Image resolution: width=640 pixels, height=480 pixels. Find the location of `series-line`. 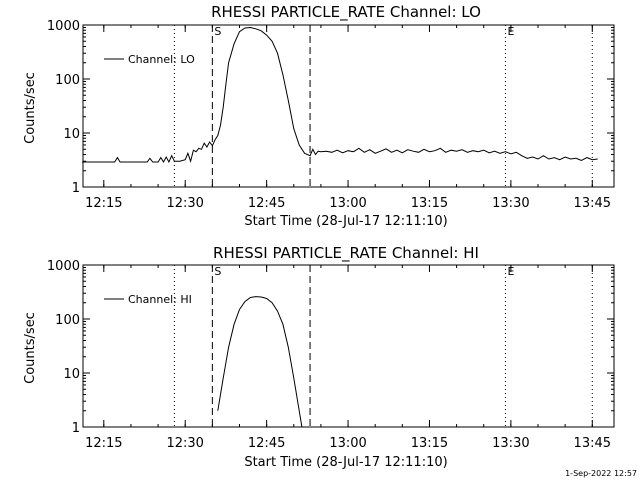

series-line is located at coordinates (260, 362).